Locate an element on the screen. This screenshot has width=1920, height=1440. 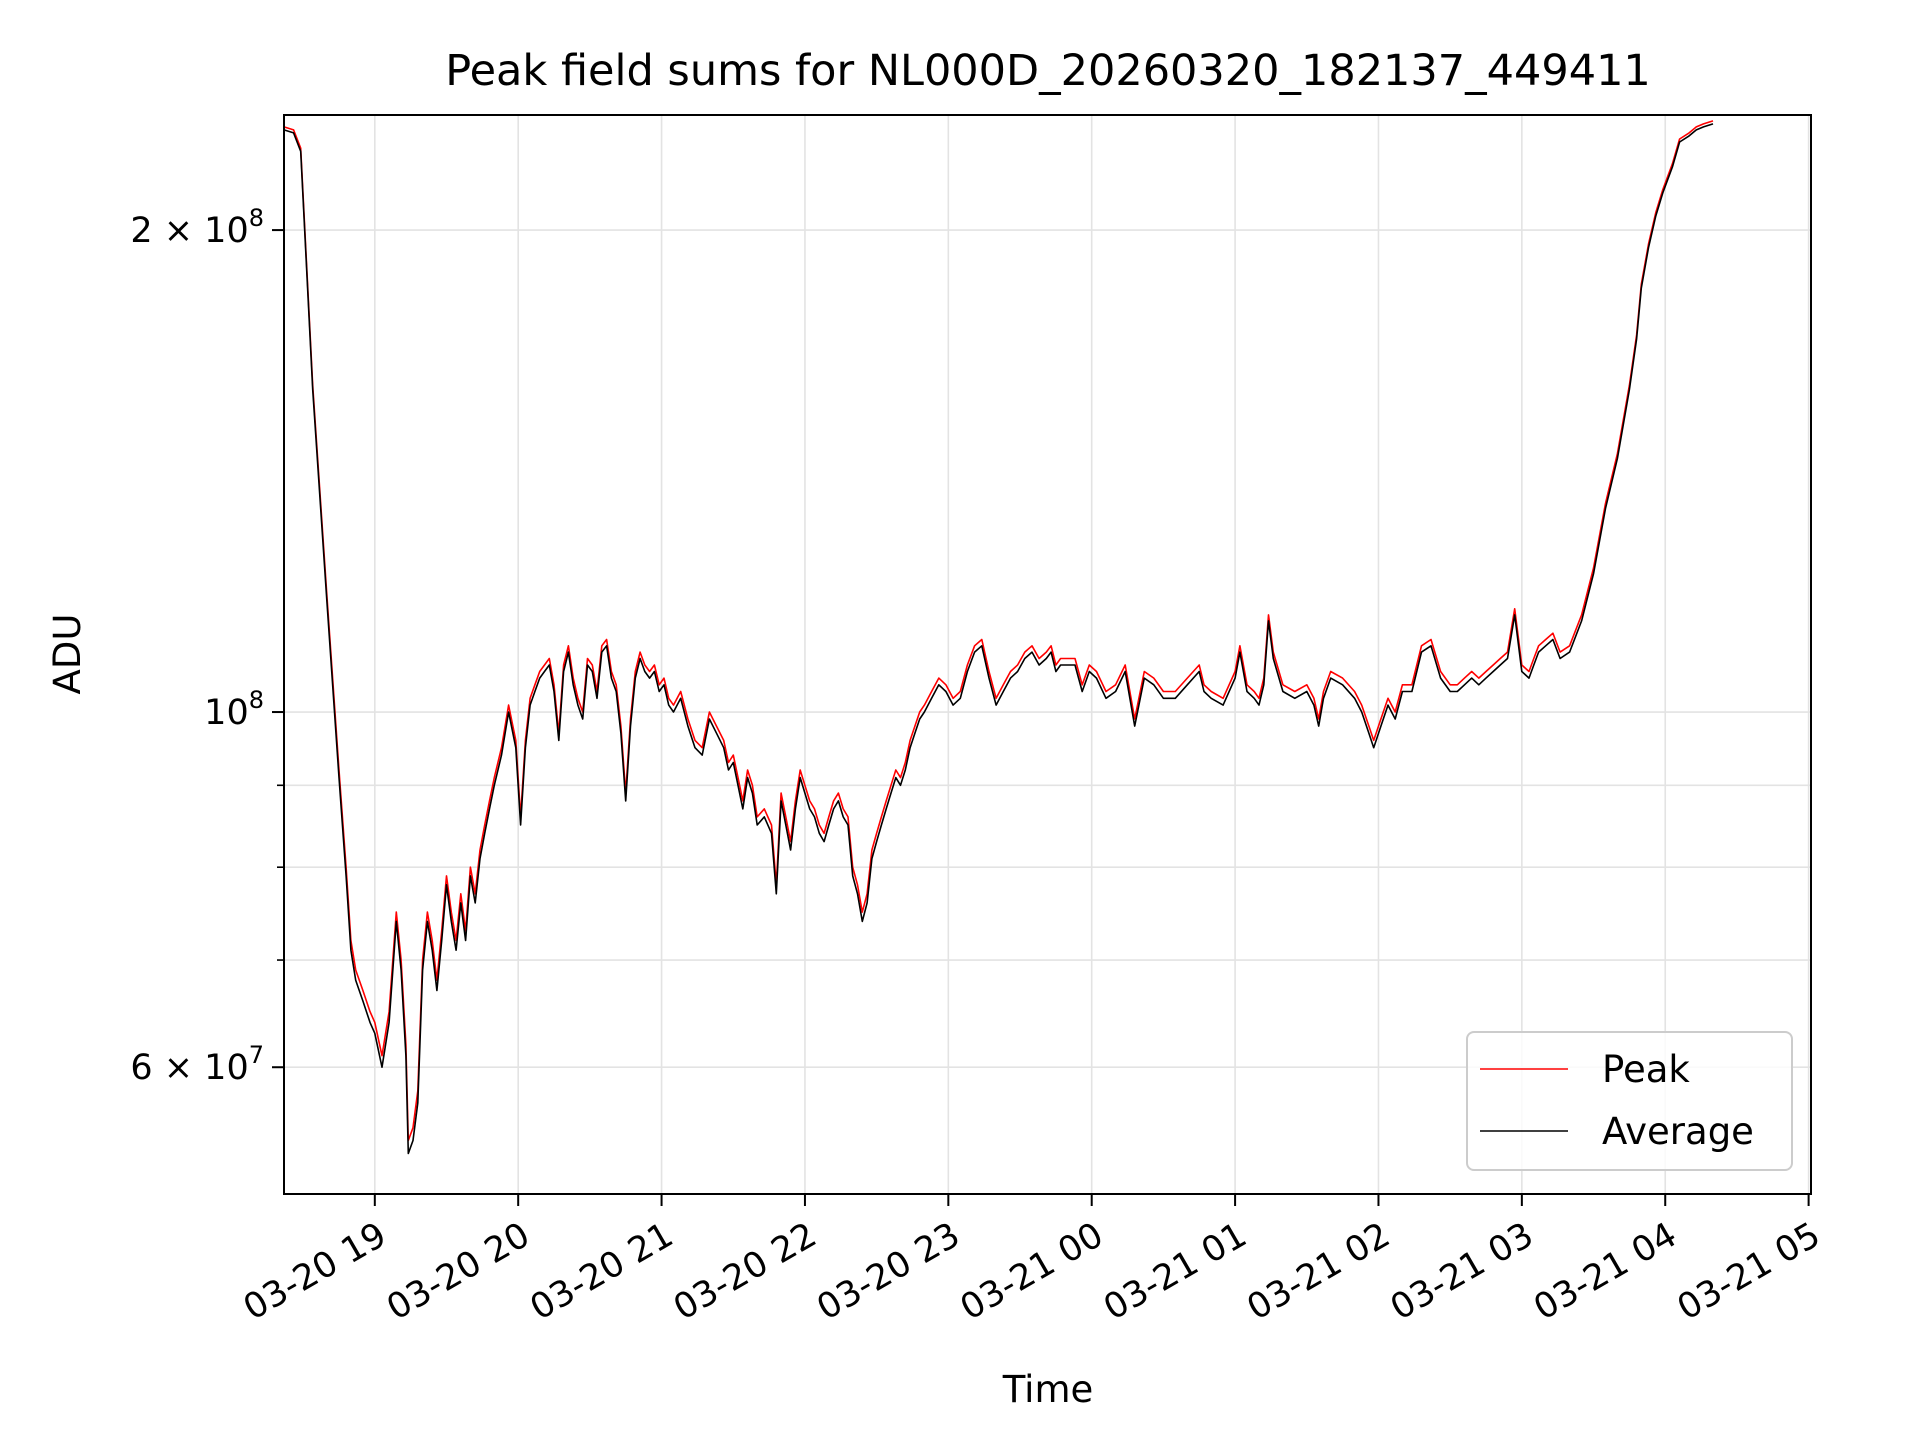
y-tick-base: 2 × 10 is located at coordinates (189, 231).